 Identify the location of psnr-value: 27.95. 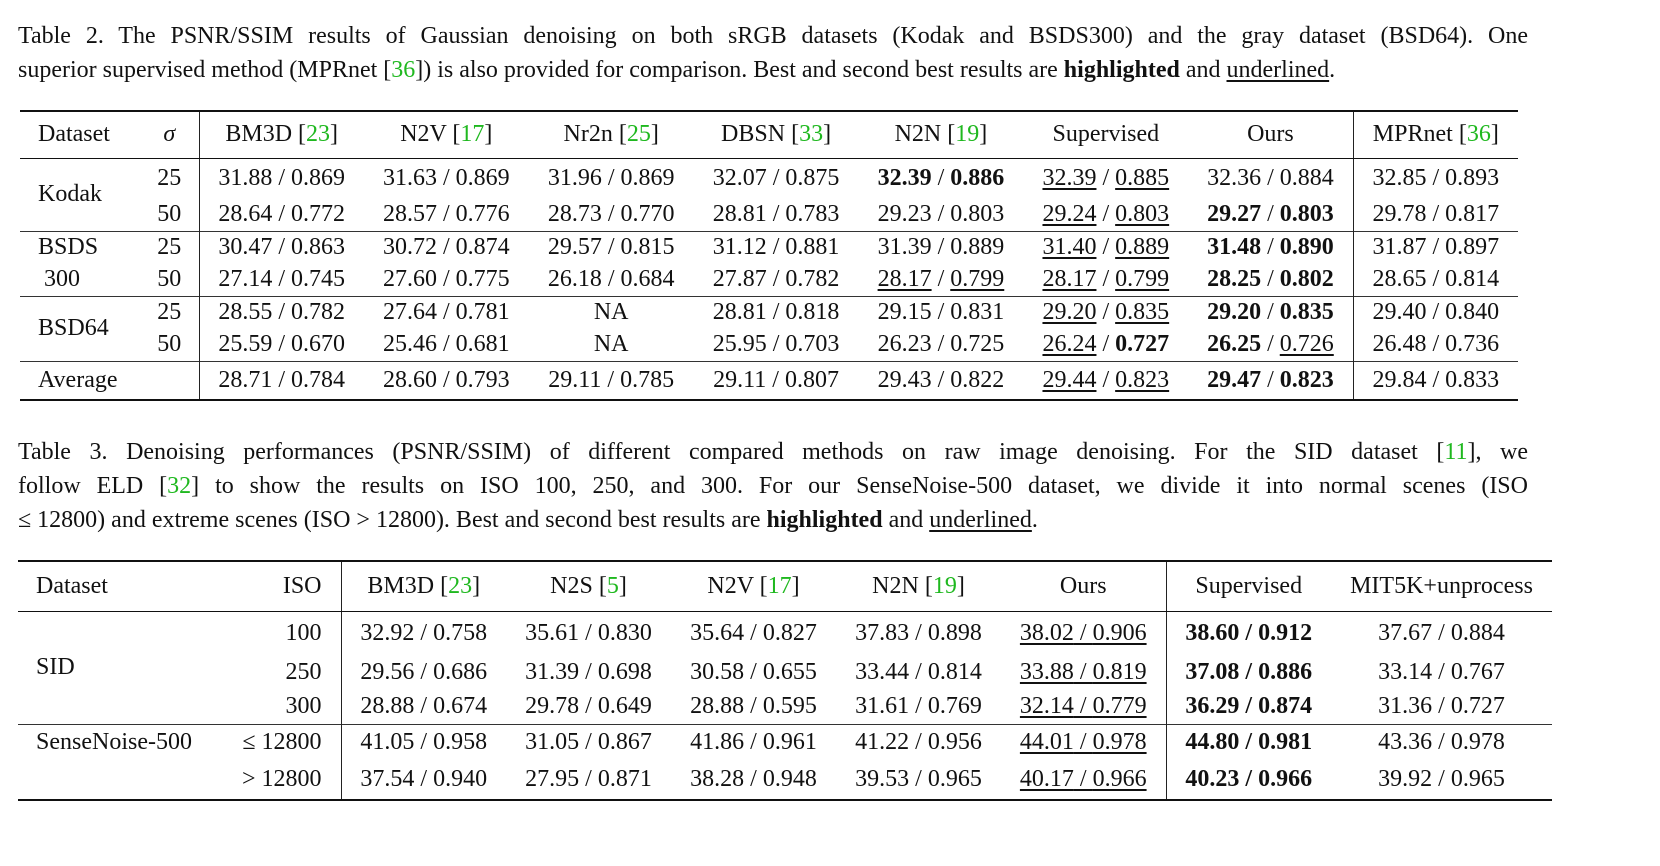
(552, 779).